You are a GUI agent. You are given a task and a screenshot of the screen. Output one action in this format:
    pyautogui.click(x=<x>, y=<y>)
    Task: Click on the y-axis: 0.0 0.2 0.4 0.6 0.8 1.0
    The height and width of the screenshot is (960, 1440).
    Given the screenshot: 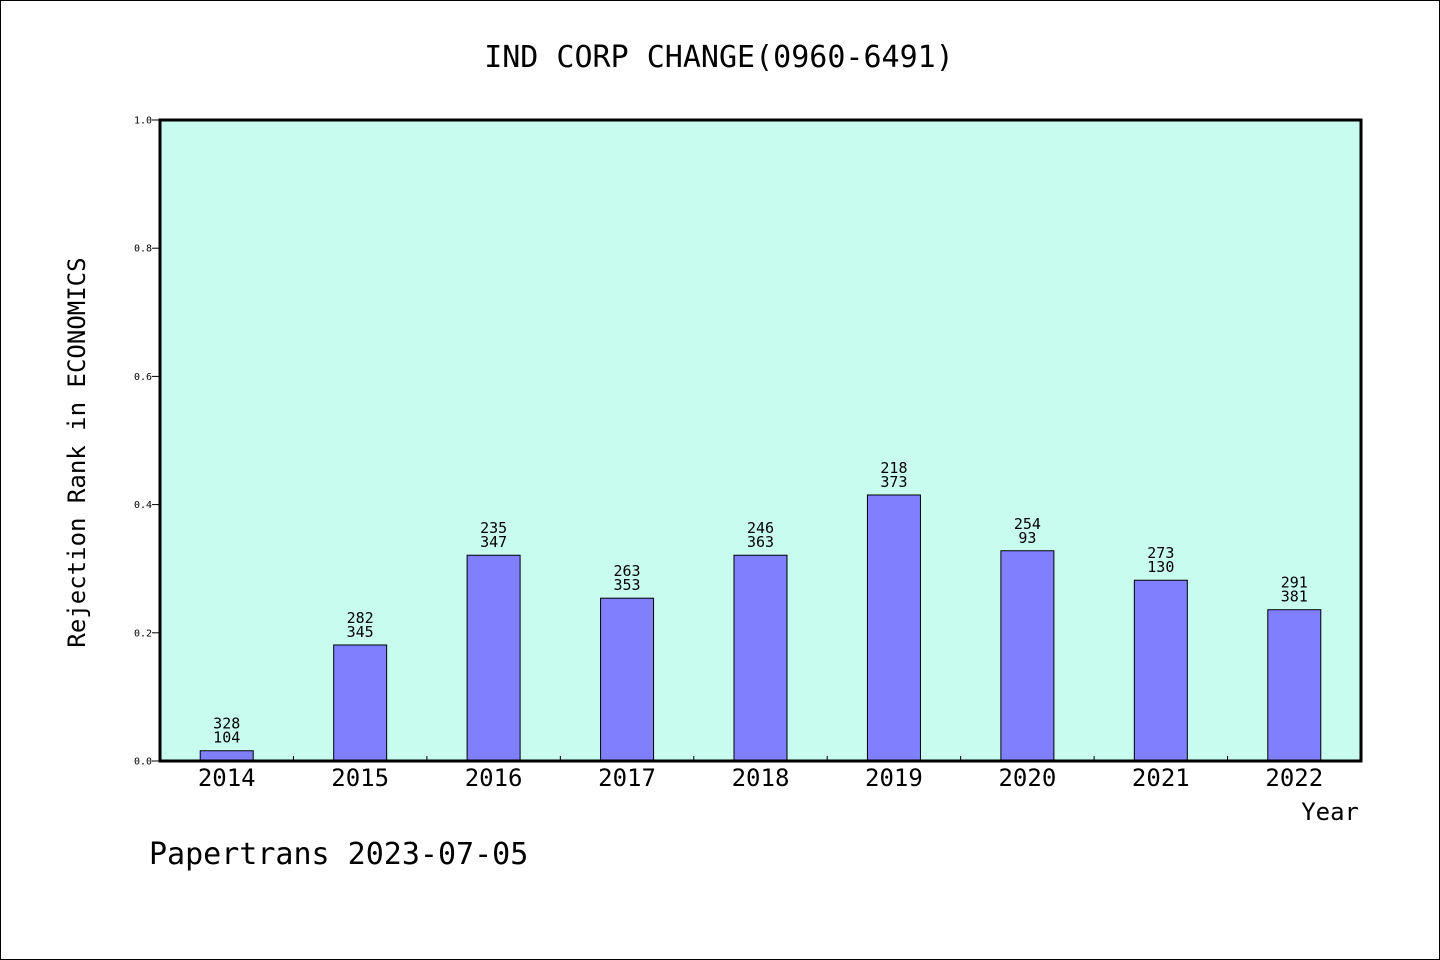 What is the action you would take?
    pyautogui.click(x=147, y=442)
    